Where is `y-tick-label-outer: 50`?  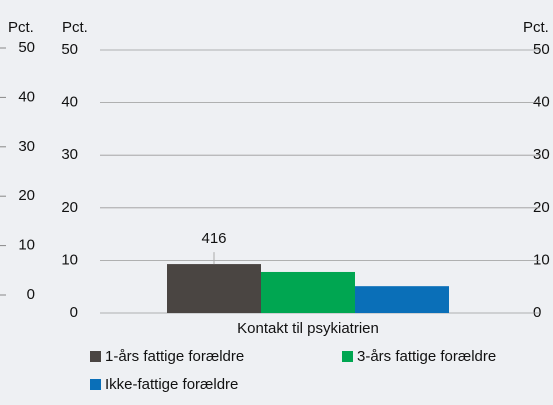 y-tick-label-outer: 50 is located at coordinates (26, 47).